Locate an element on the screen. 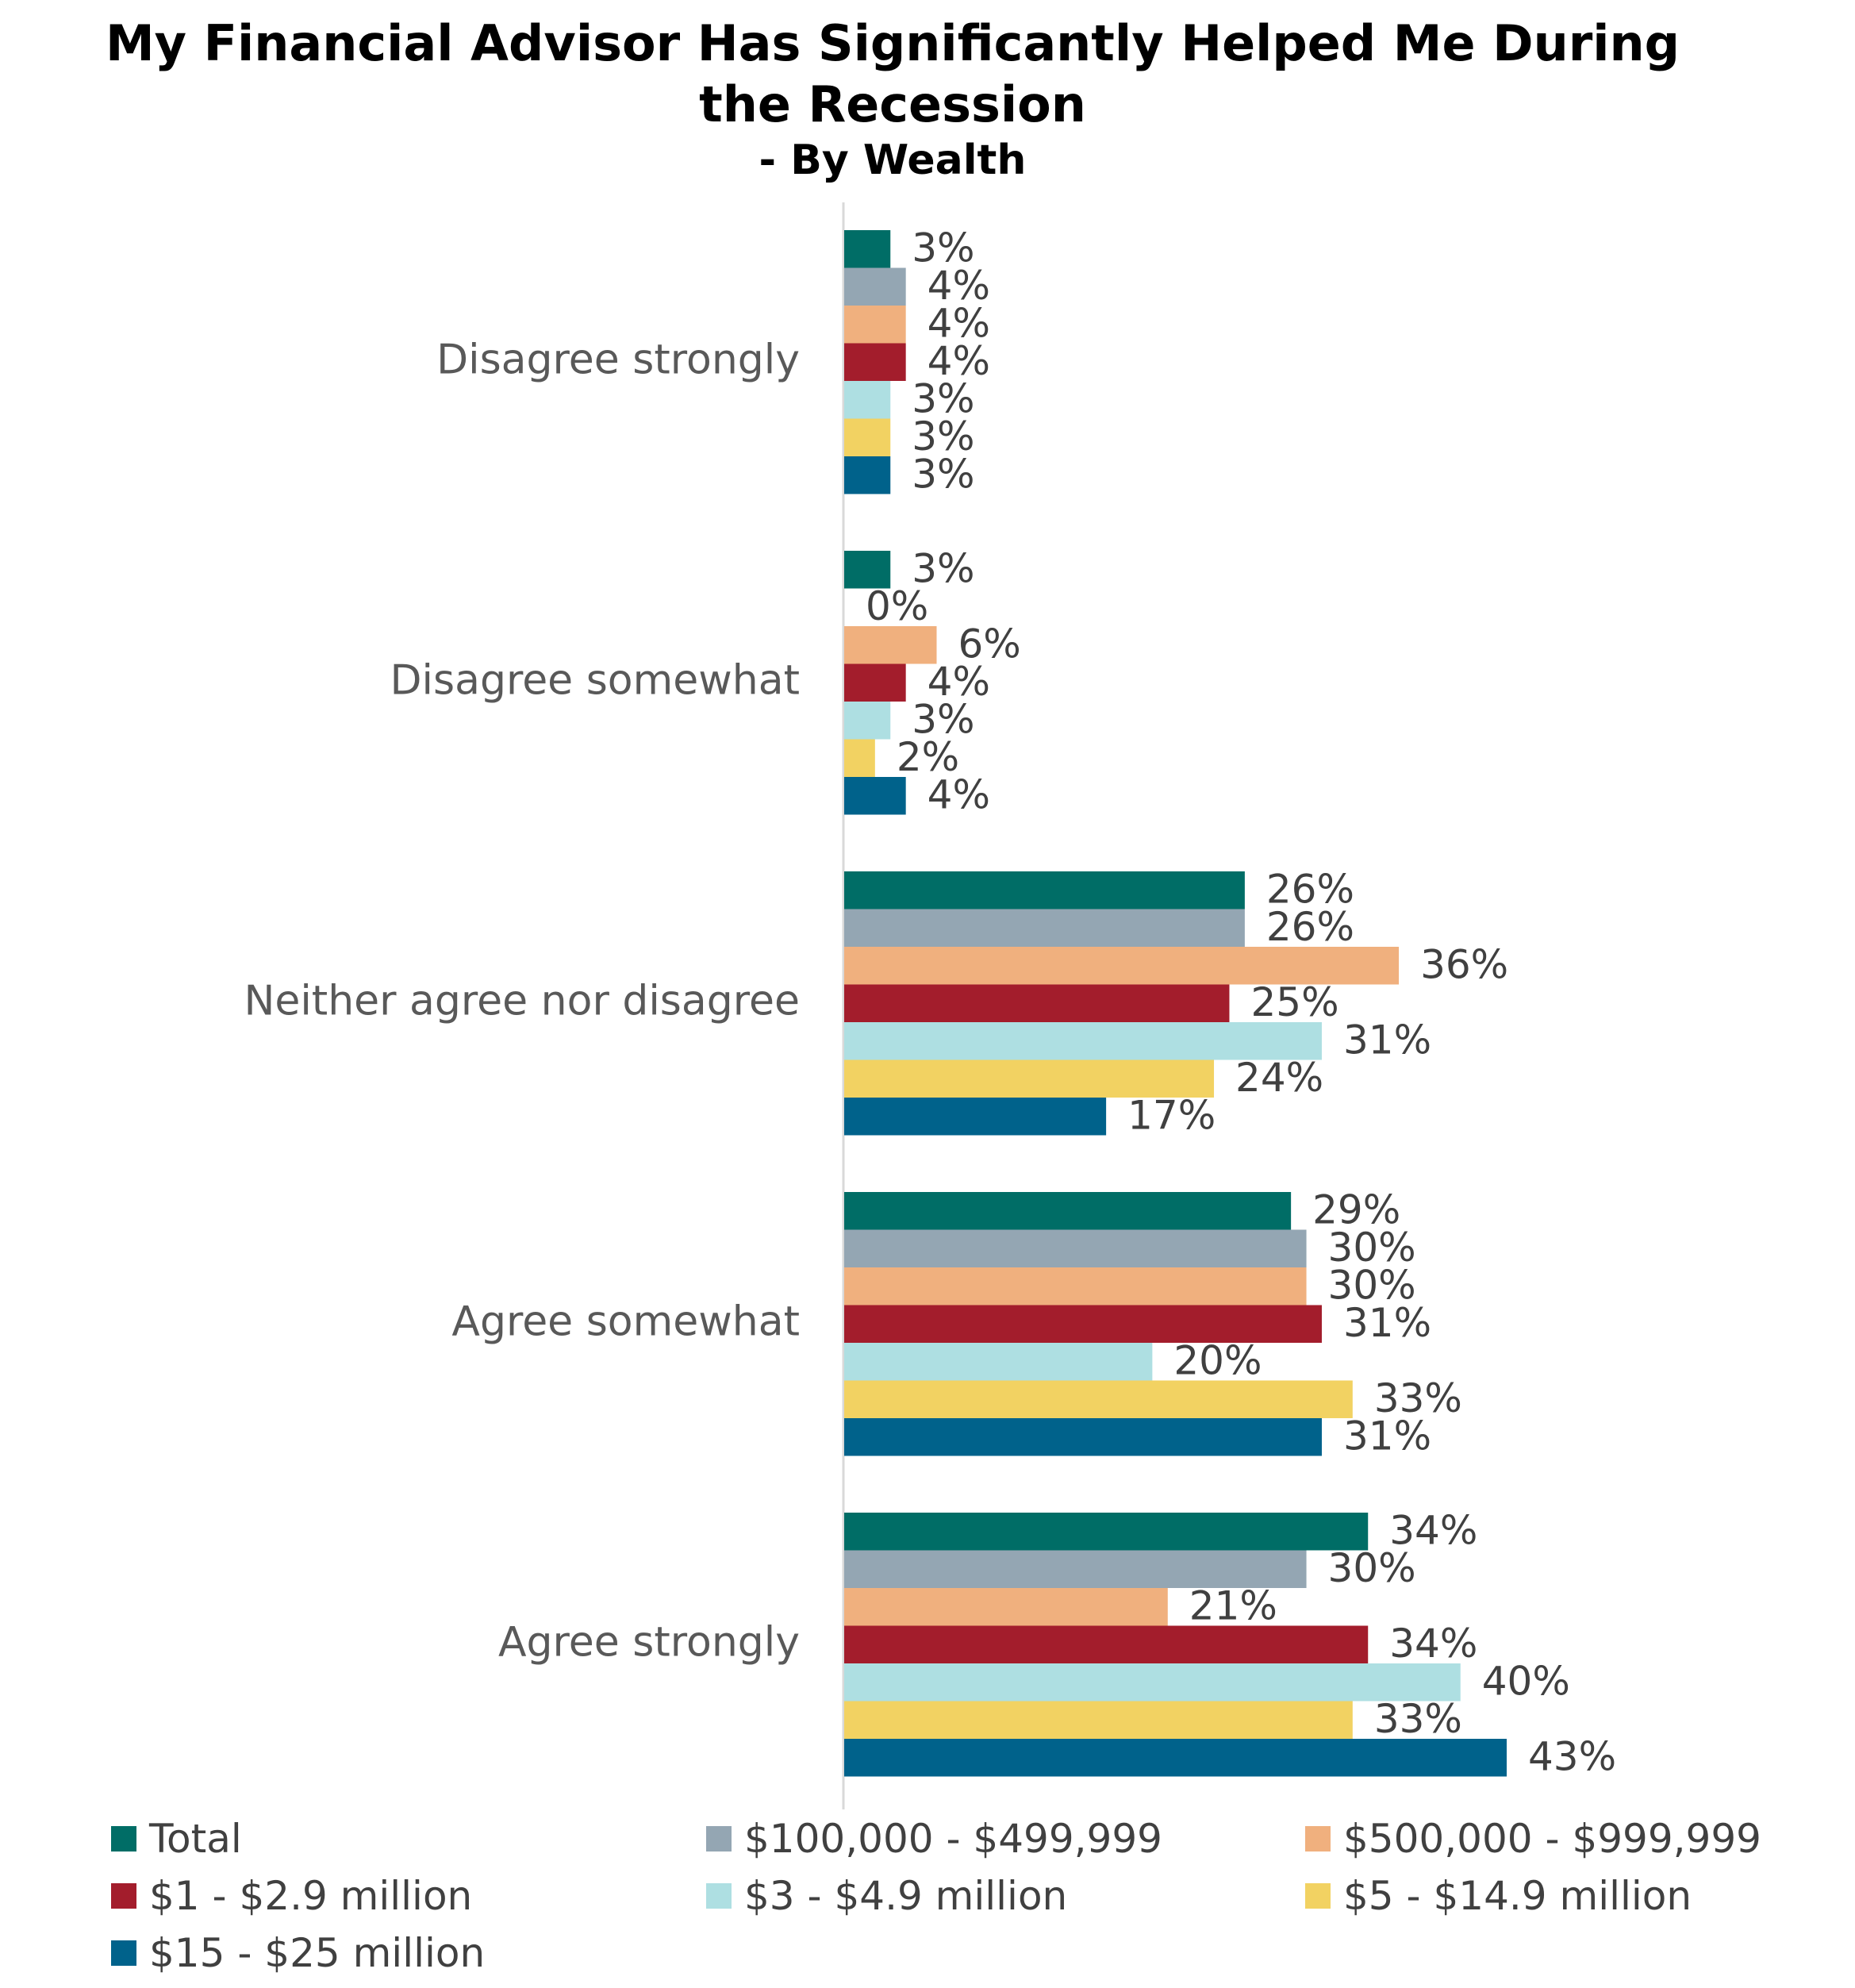  data-label-neither-agree-nor-disagree-5-14-9-million: 24% is located at coordinates (1279, 1078).